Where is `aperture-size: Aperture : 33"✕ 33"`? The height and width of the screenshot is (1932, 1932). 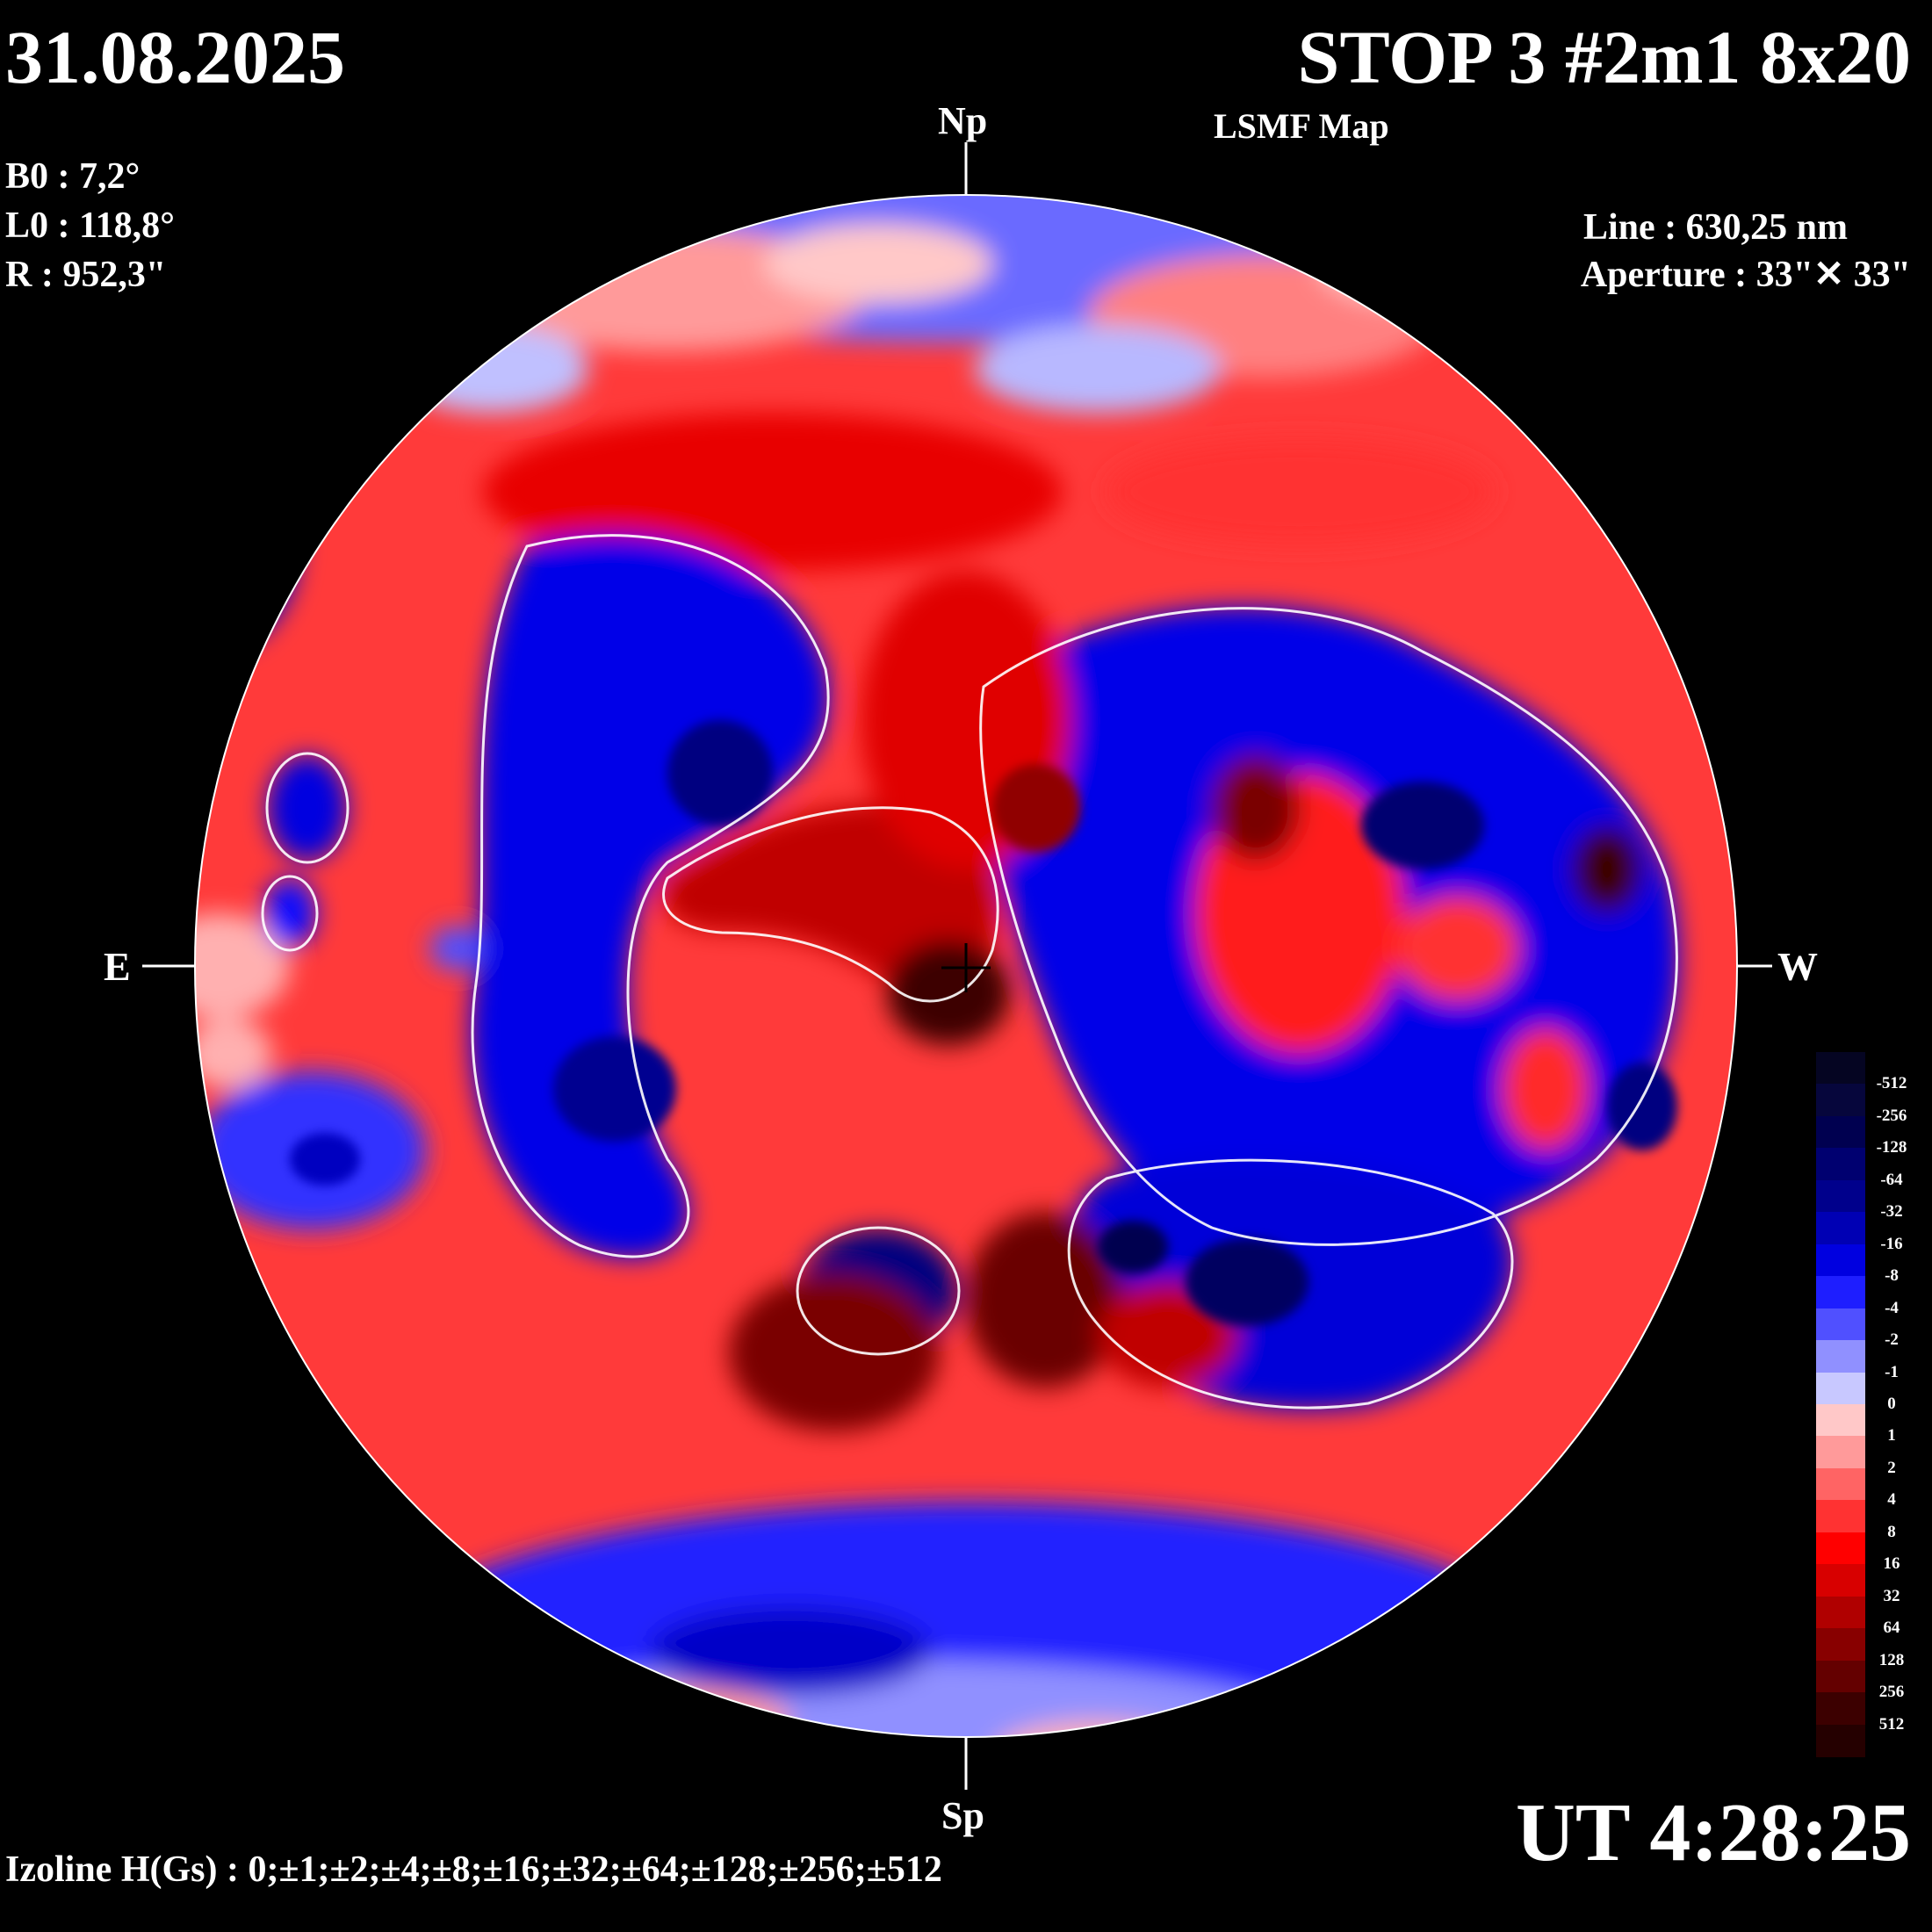 aperture-size: Aperture : 33"✕ 33" is located at coordinates (1745, 275).